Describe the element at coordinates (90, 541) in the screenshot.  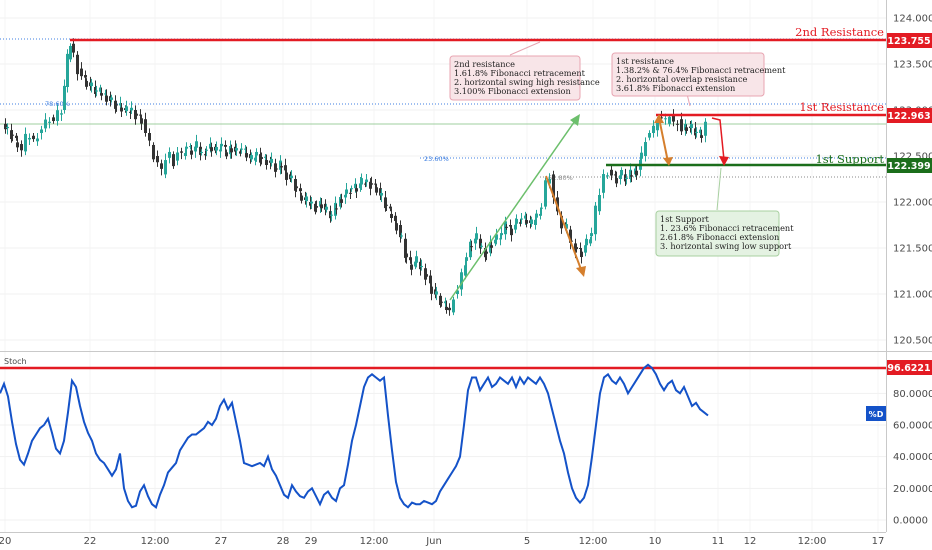
I see `time-tick-label: 22` at that location.